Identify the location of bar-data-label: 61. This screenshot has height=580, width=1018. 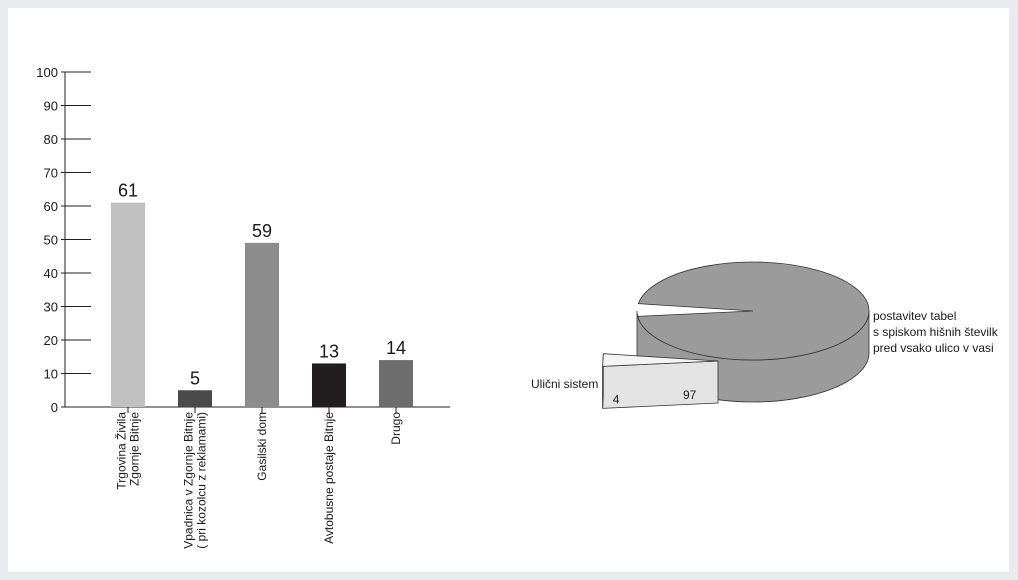
(128, 191).